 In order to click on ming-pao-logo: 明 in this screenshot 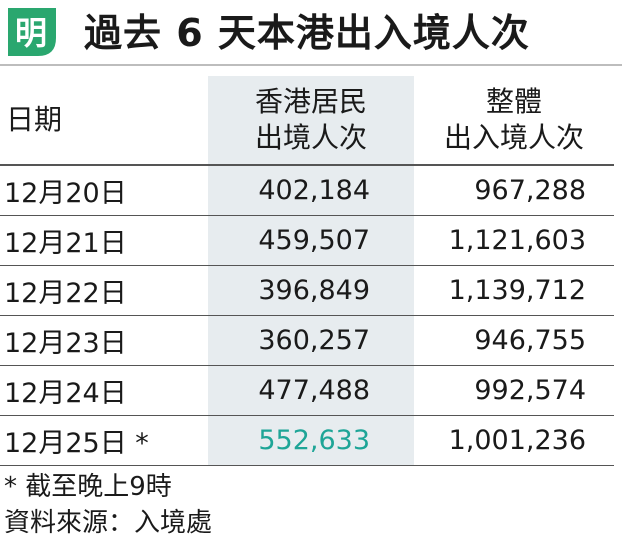, I will do `click(32, 32)`.